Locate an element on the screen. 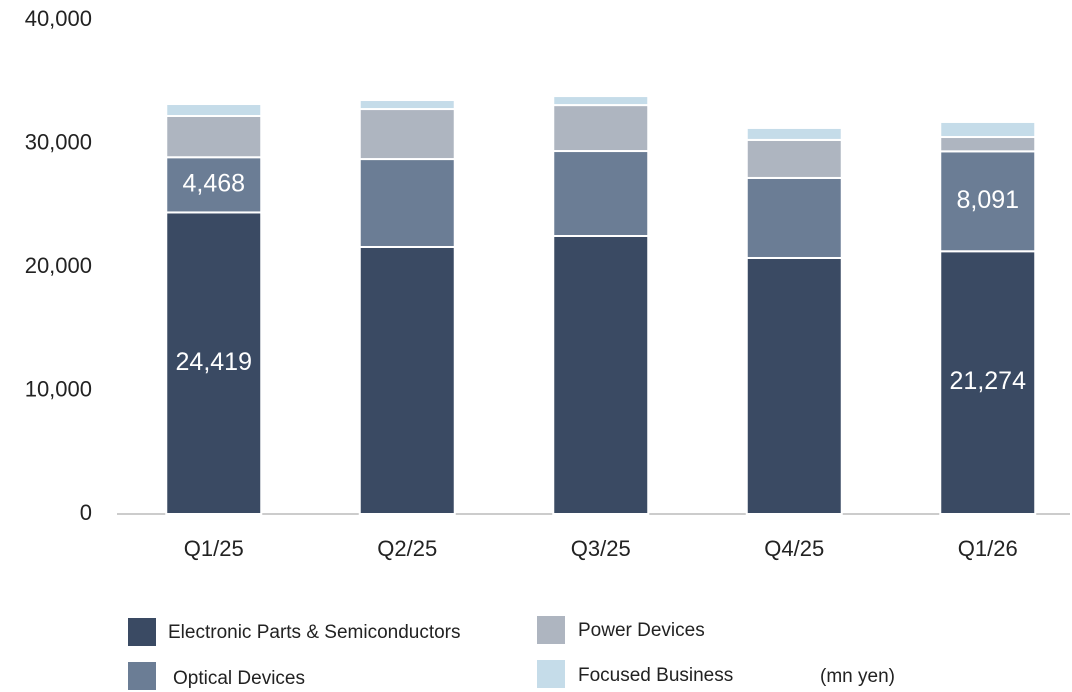 This screenshot has height=692, width=1072. y-tick-label: 30,000 is located at coordinates (58, 141).